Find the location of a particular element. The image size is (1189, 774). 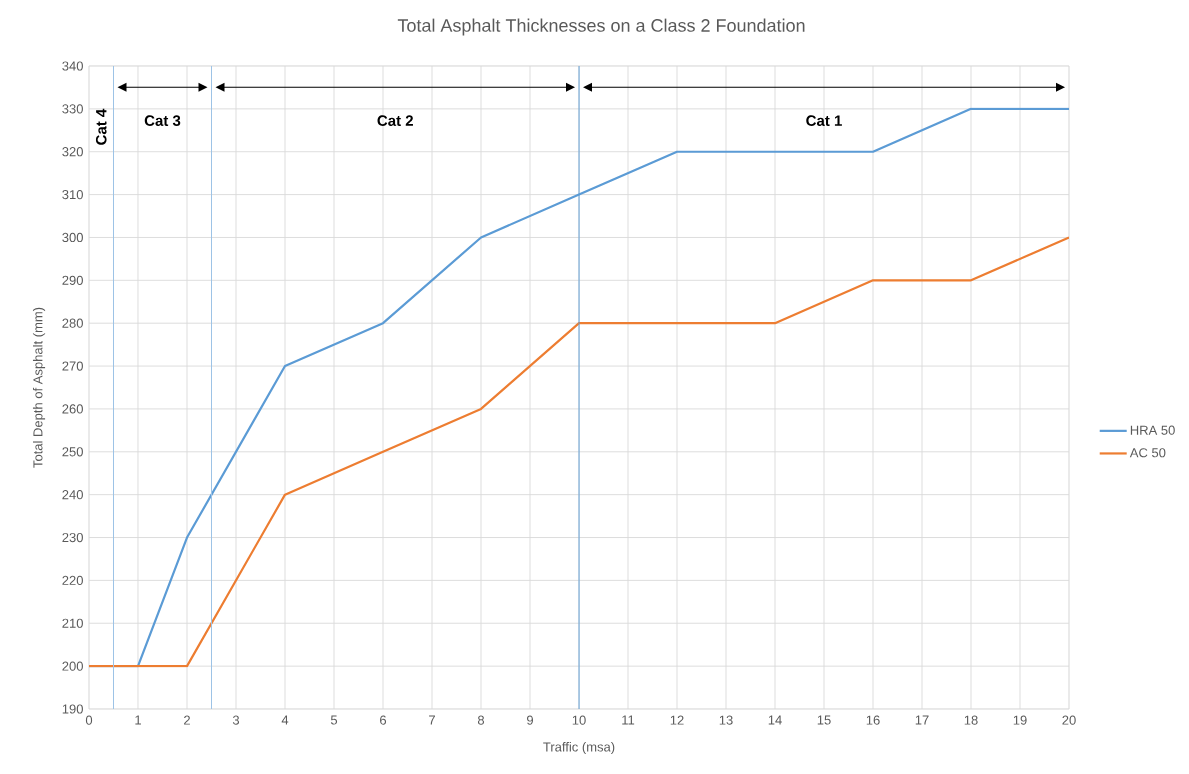

x-tick-label: 17 is located at coordinates (922, 720).